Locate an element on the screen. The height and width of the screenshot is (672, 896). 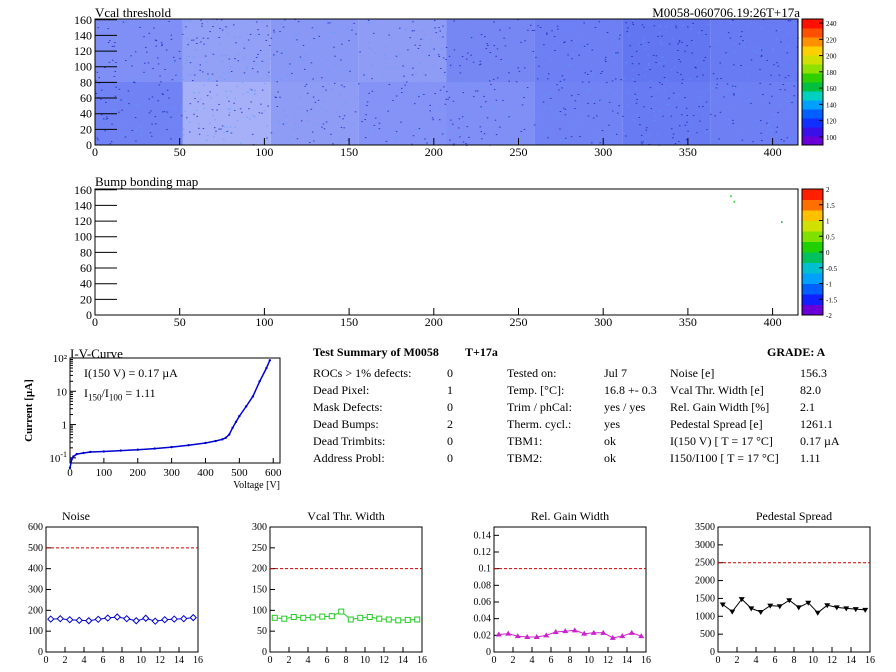
summary-value: 0 is located at coordinates (450, 373).